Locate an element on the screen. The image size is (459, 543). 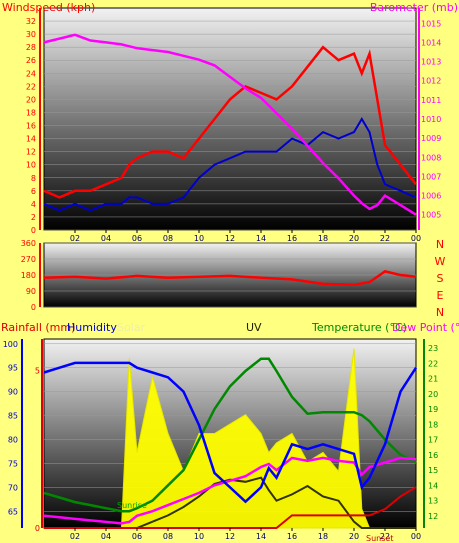
weather-xtick-label: 10 is located at coordinates (199, 536).